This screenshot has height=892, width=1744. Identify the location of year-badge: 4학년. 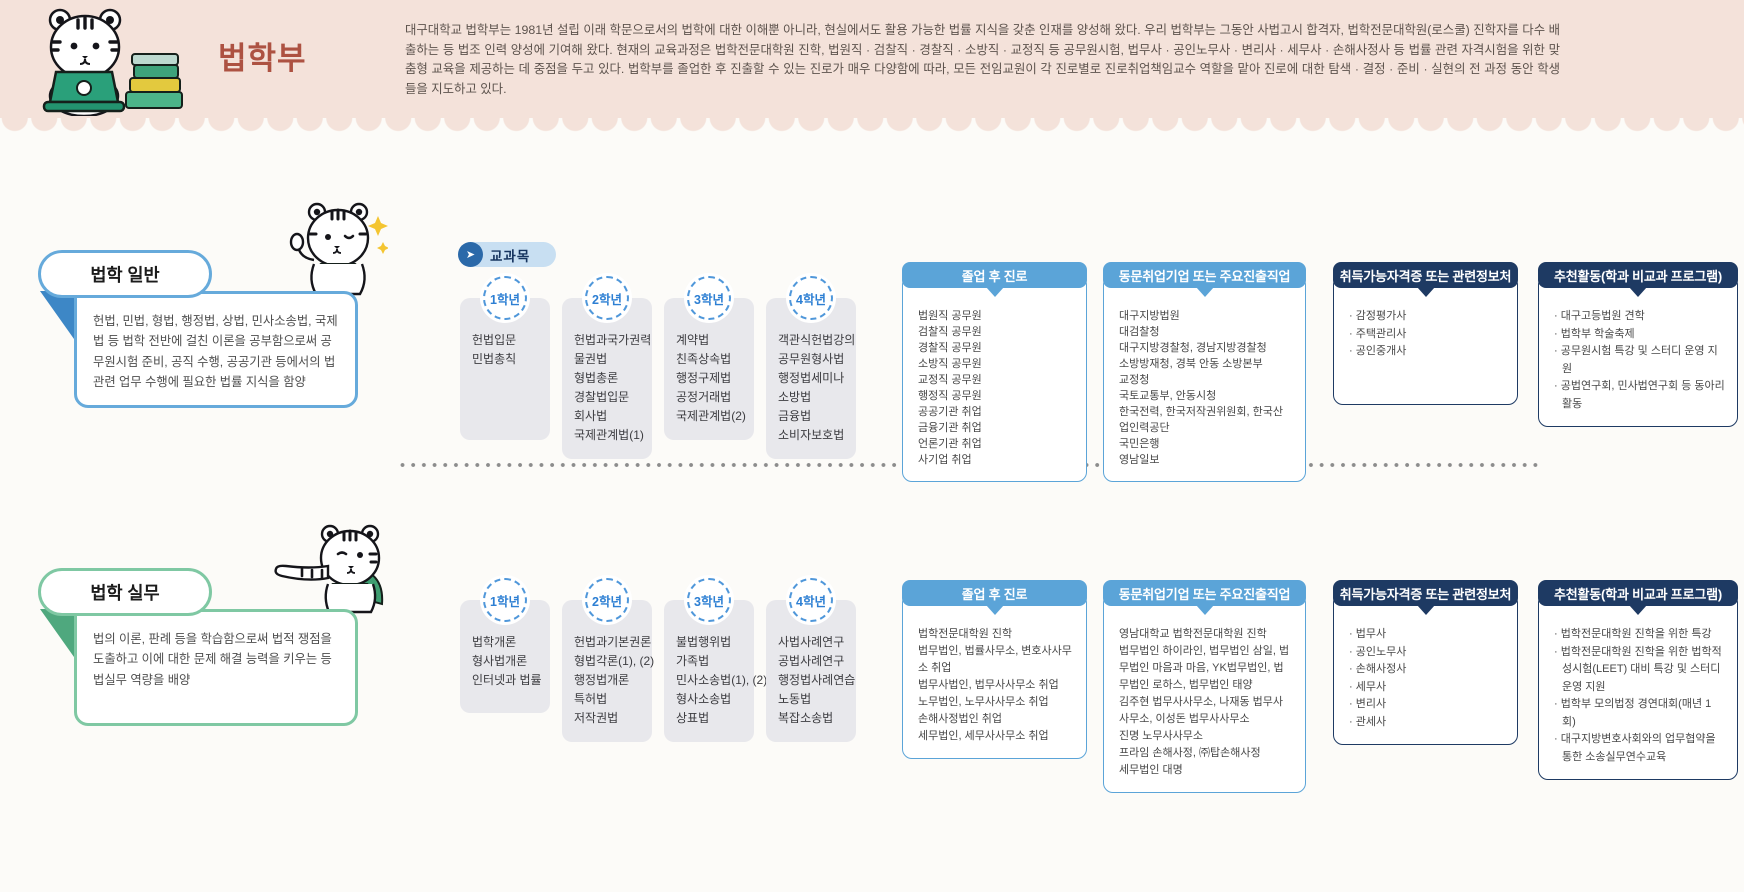
(811, 600).